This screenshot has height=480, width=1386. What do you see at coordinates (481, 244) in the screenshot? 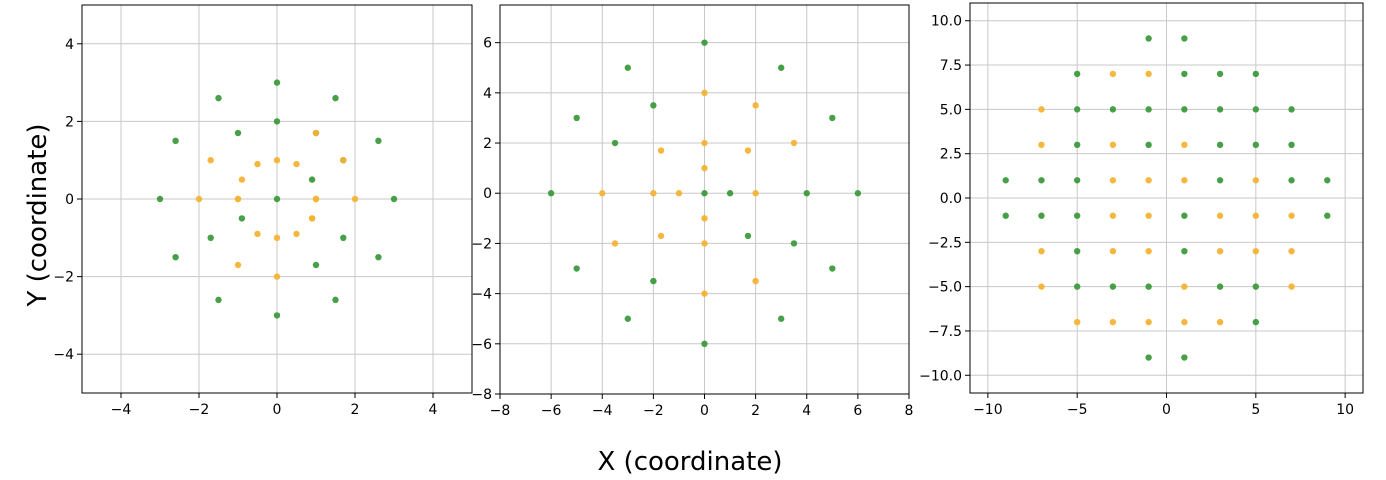
I see `y-tick-label: −2` at bounding box center [481, 244].